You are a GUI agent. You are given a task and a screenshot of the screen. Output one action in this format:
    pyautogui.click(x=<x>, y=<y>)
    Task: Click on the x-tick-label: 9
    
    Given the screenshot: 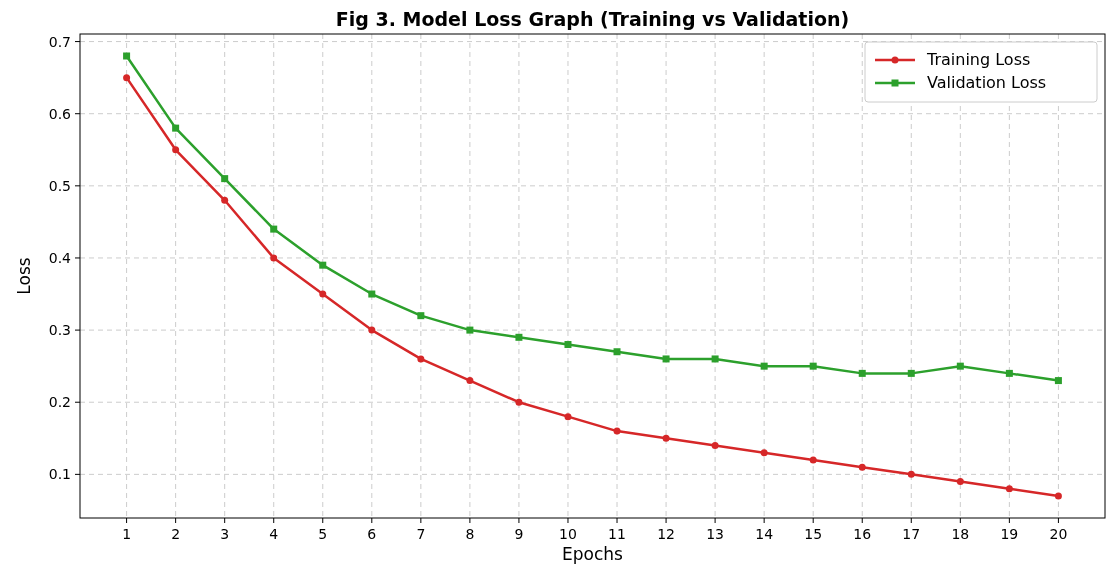 What is the action you would take?
    pyautogui.click(x=519, y=534)
    